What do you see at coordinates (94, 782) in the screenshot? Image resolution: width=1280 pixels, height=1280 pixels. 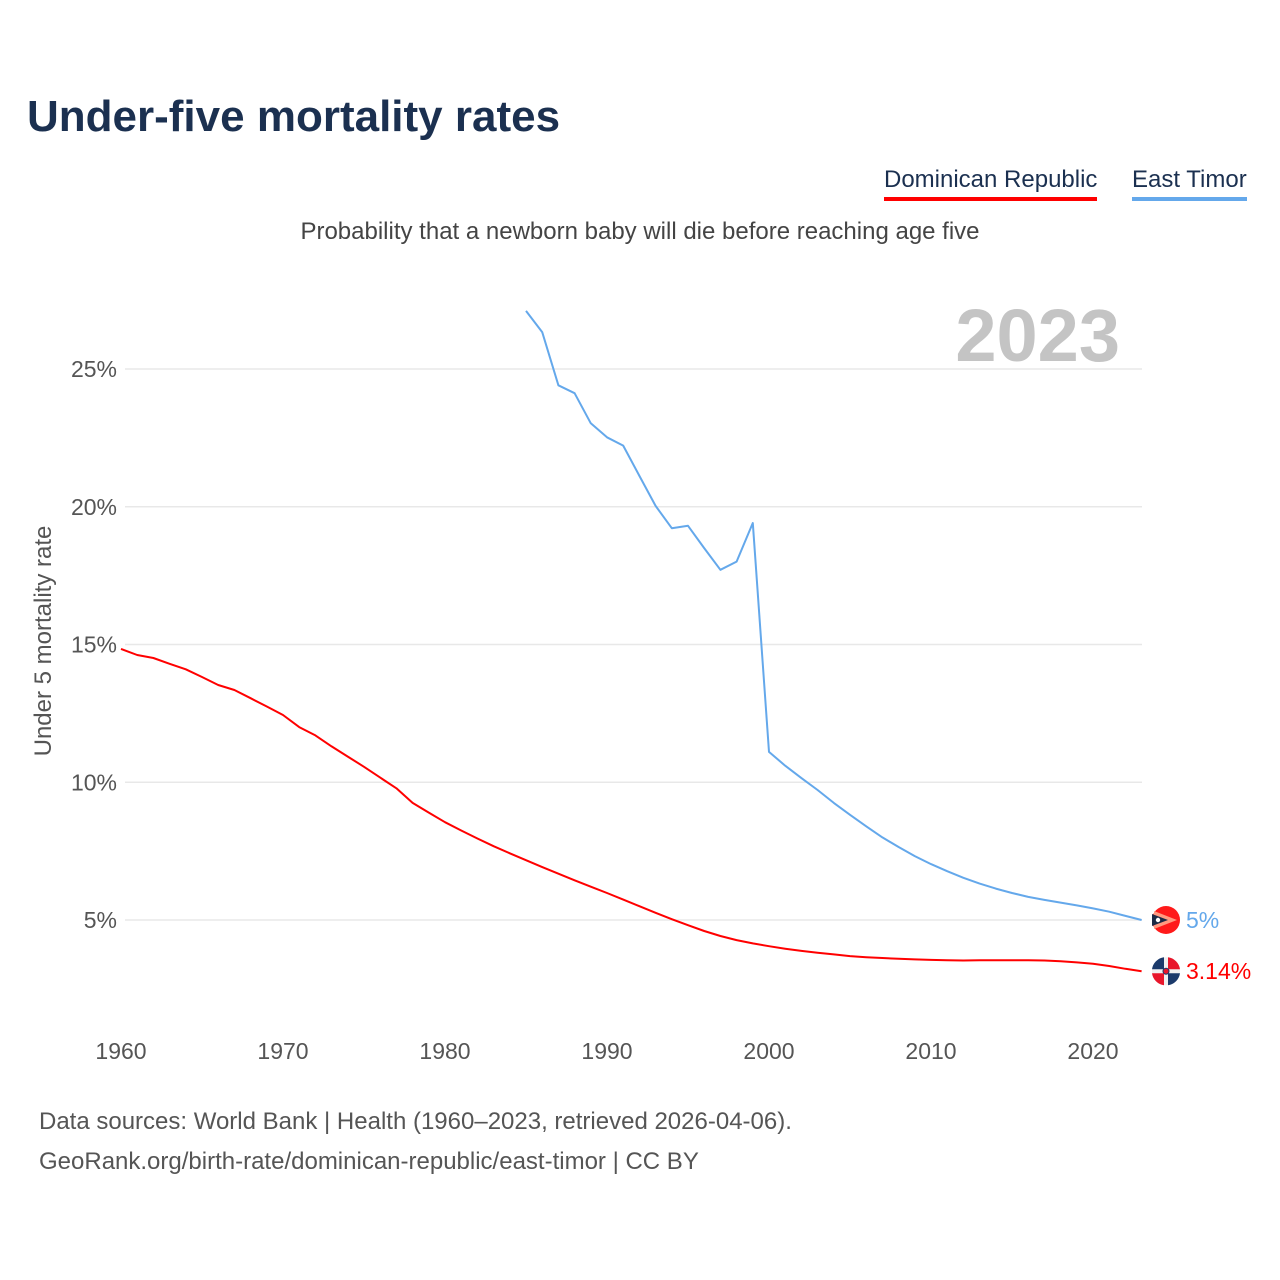 I see `y-tick-label: 10%` at bounding box center [94, 782].